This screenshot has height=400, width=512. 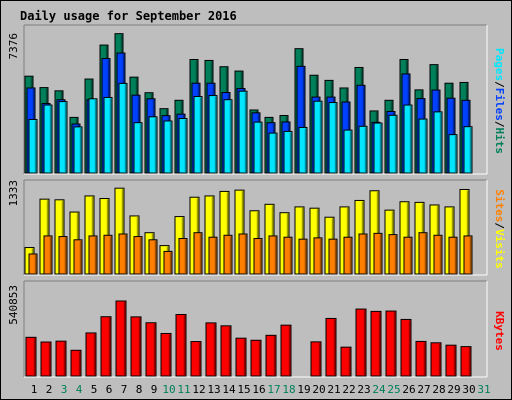 I want to click on day-label: 19, so click(x=303, y=389).